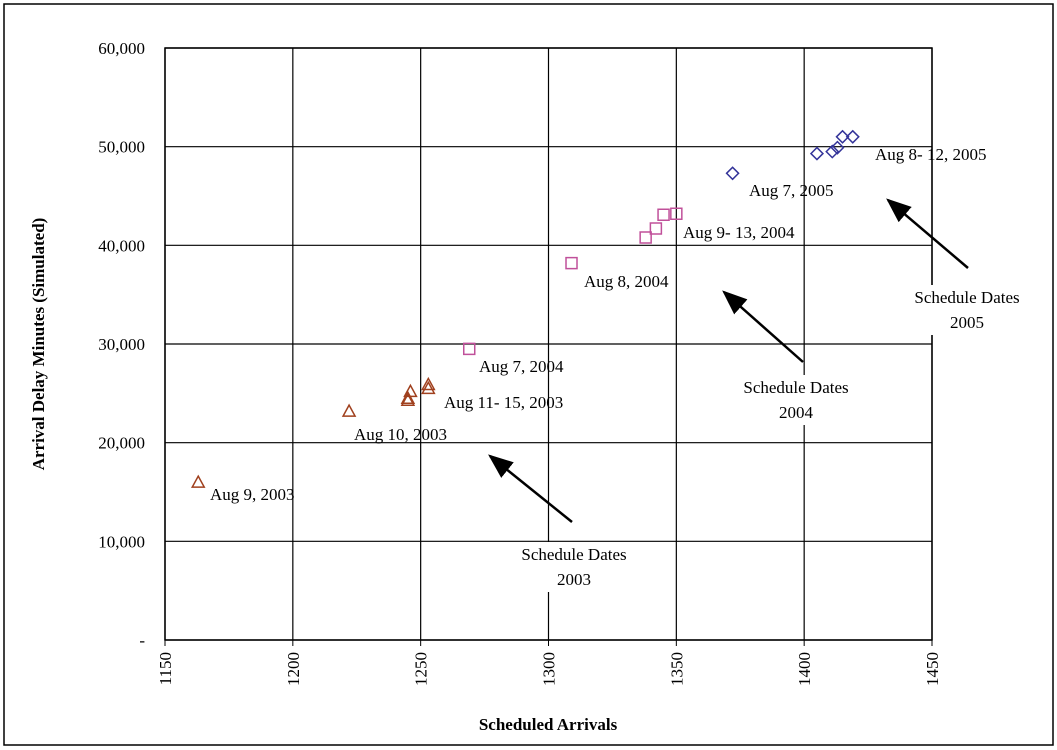  I want to click on x-tick-label: 1450, so click(932, 669).